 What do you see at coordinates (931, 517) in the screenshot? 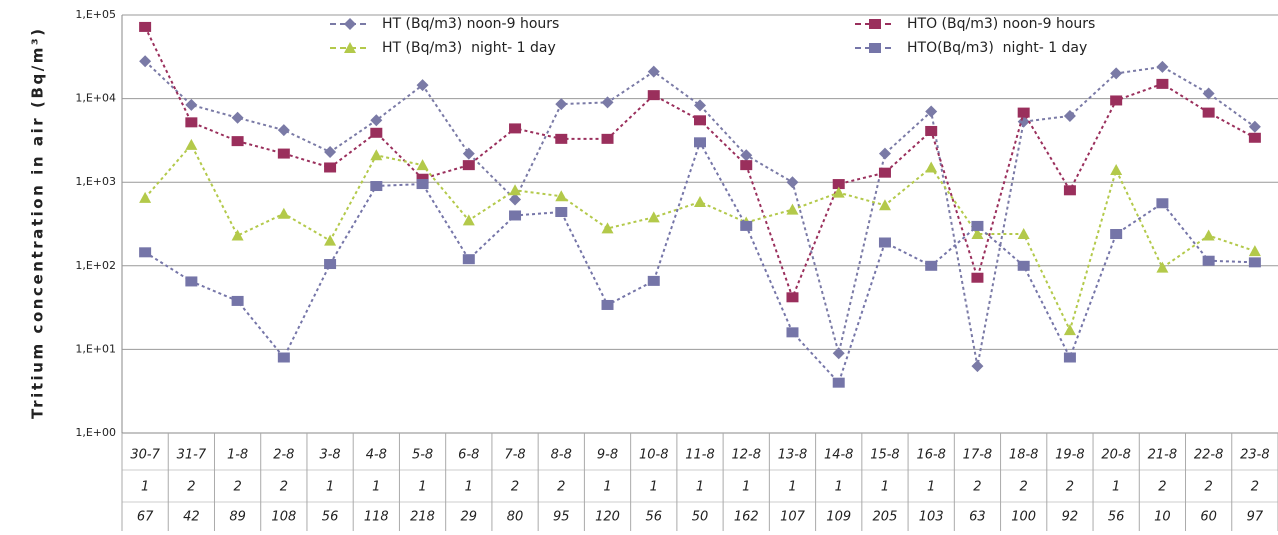
I see `table-cell: 103` at bounding box center [931, 517].